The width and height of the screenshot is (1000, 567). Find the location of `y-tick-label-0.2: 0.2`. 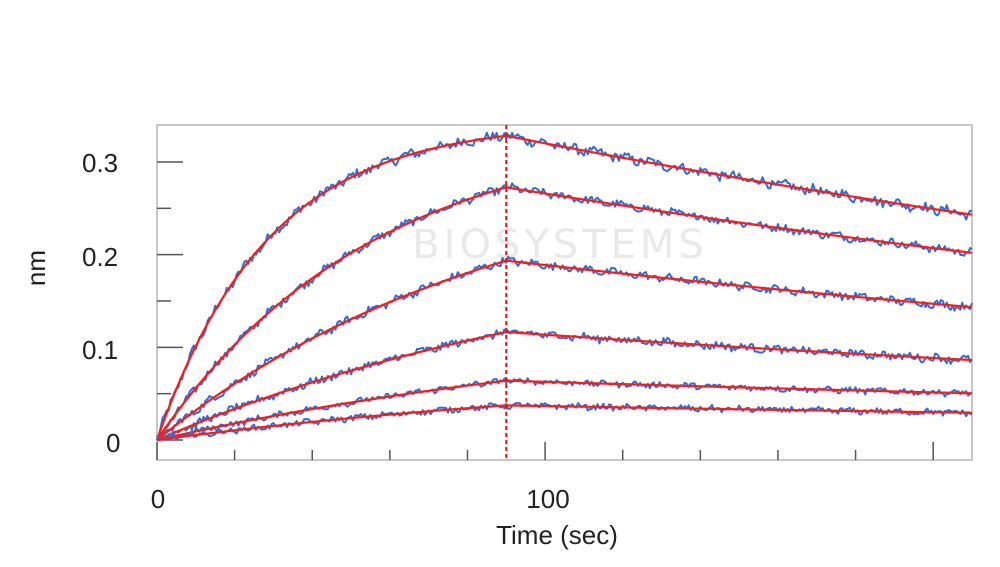

y-tick-label-0.2: 0.2 is located at coordinates (100, 257).